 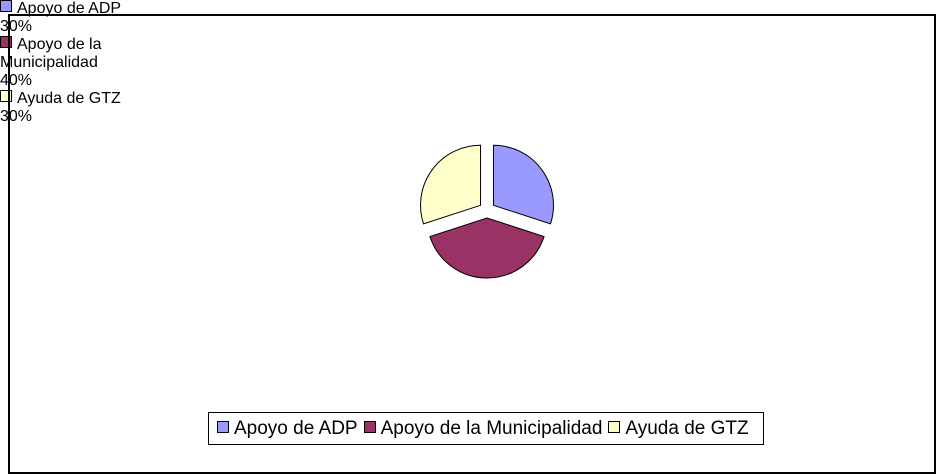 I want to click on data-label-name: Apoyo de ADP, so click(x=75, y=9).